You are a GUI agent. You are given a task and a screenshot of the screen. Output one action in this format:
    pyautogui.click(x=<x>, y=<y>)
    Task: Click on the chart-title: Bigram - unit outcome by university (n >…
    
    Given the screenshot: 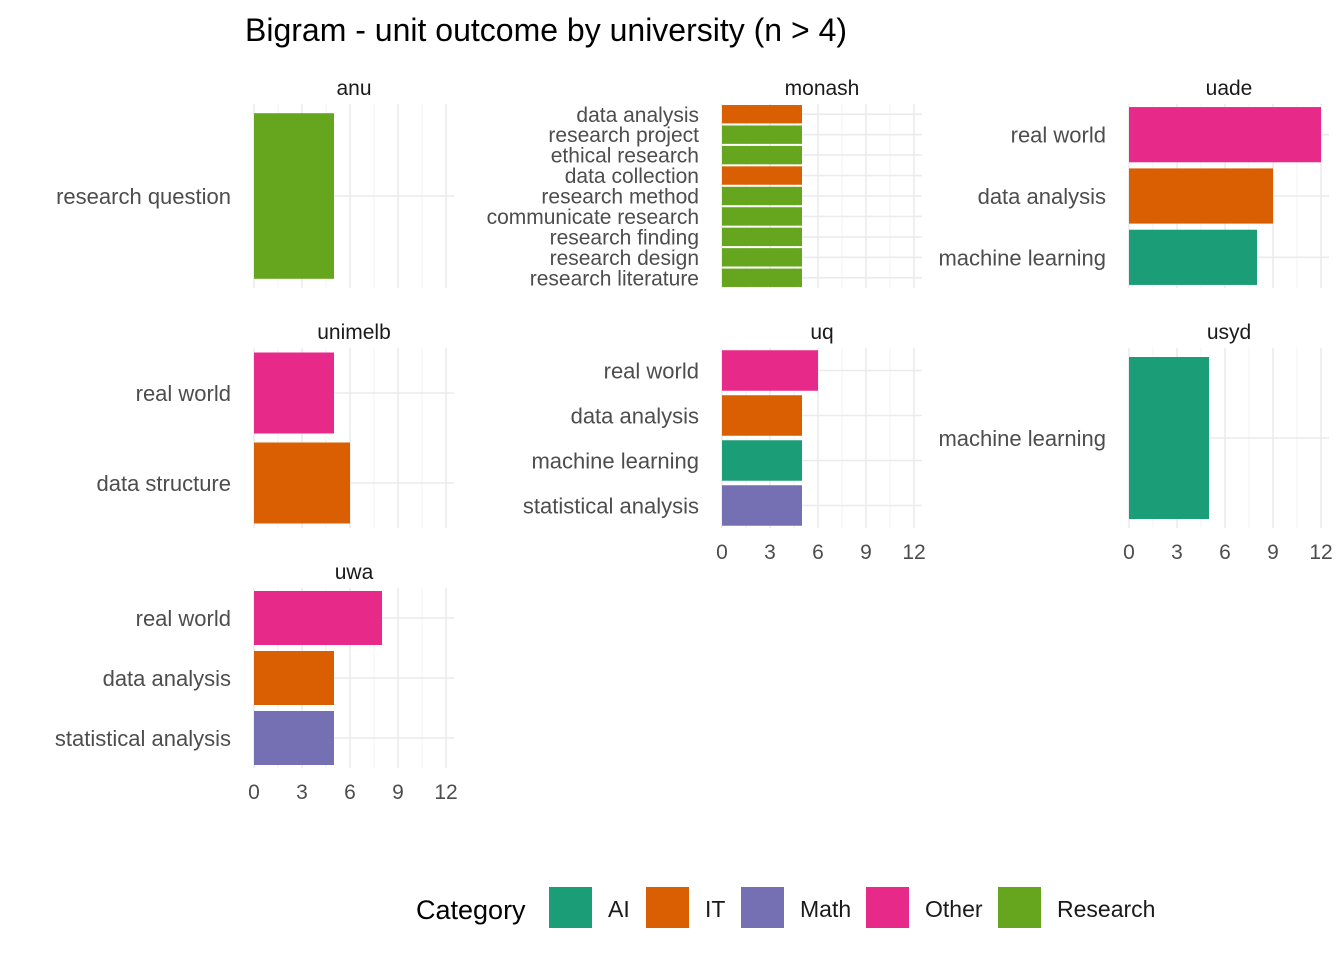 What is the action you would take?
    pyautogui.click(x=546, y=30)
    